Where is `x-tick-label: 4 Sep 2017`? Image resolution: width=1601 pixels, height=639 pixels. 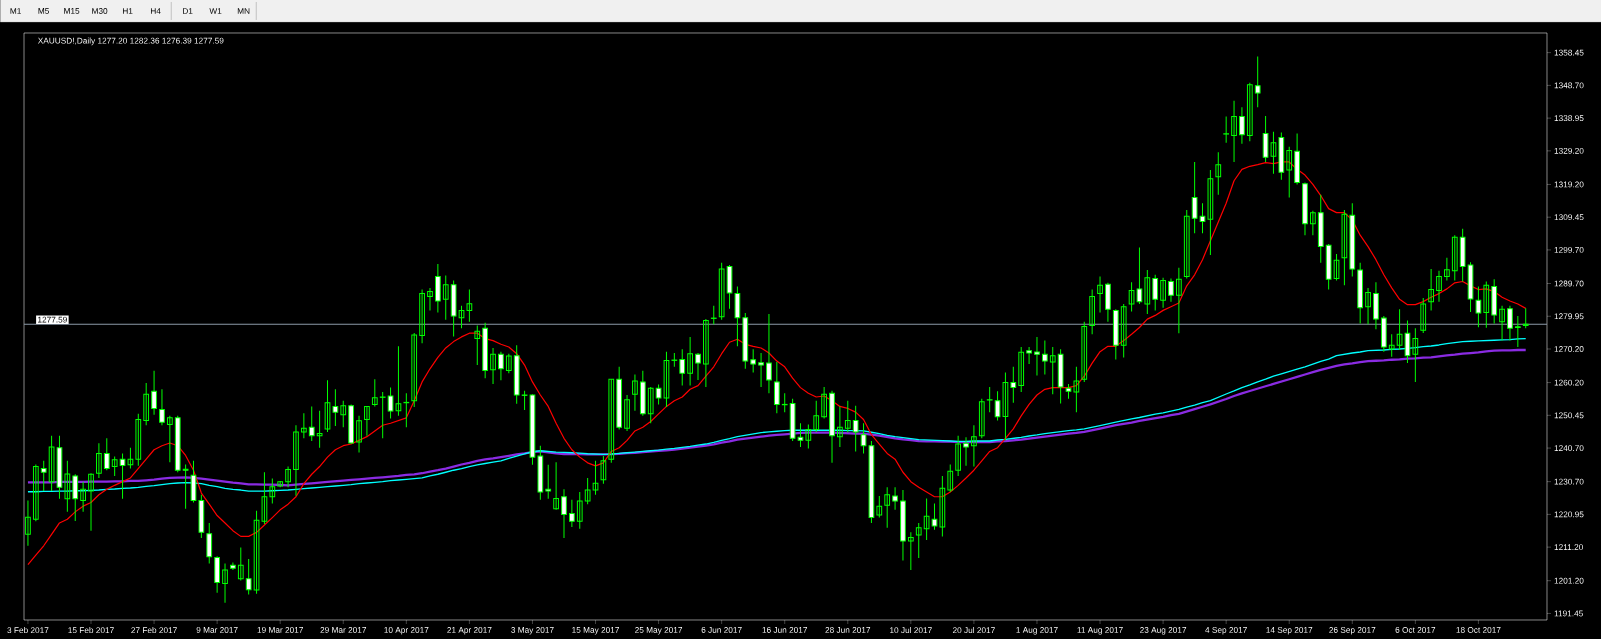 x-tick-label: 4 Sep 2017 is located at coordinates (1226, 631).